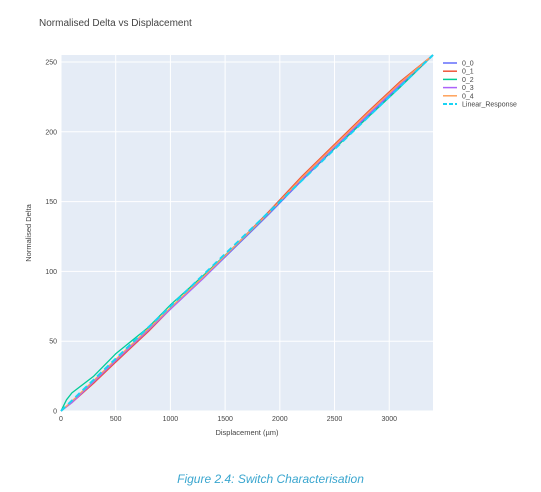  What do you see at coordinates (51, 62) in the screenshot?
I see `y-tick-label: 250` at bounding box center [51, 62].